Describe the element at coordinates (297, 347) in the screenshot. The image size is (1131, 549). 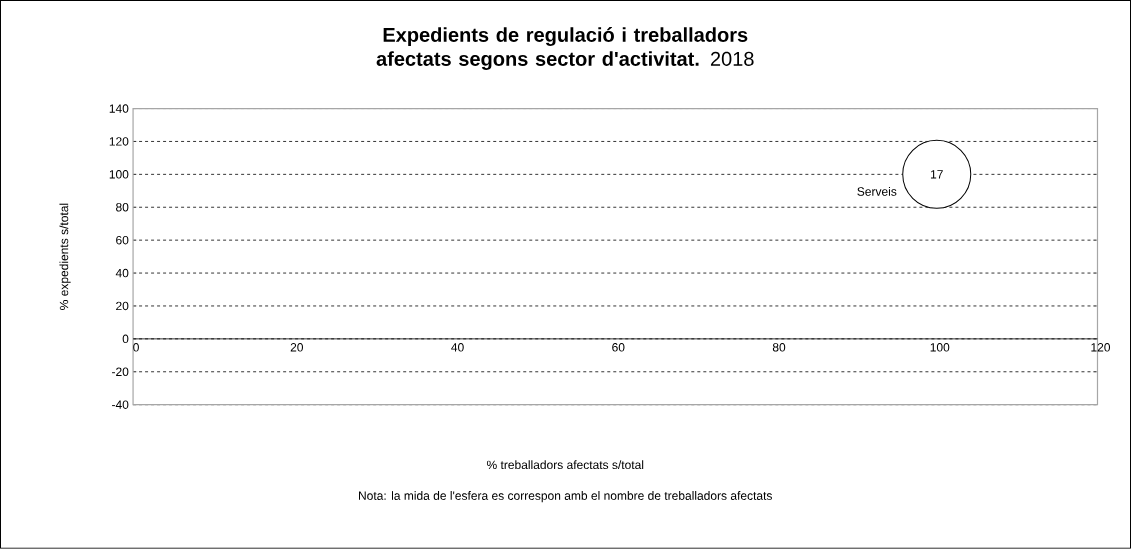
I see `x-tick-label: 20` at that location.